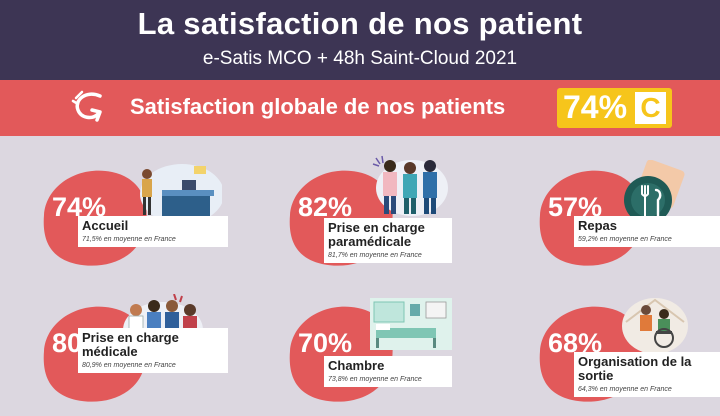  Describe the element at coordinates (360, 58) in the screenshot. I see `page-subtitle: e-Satis MCO + 48h Saint-Cloud 2021` at that location.